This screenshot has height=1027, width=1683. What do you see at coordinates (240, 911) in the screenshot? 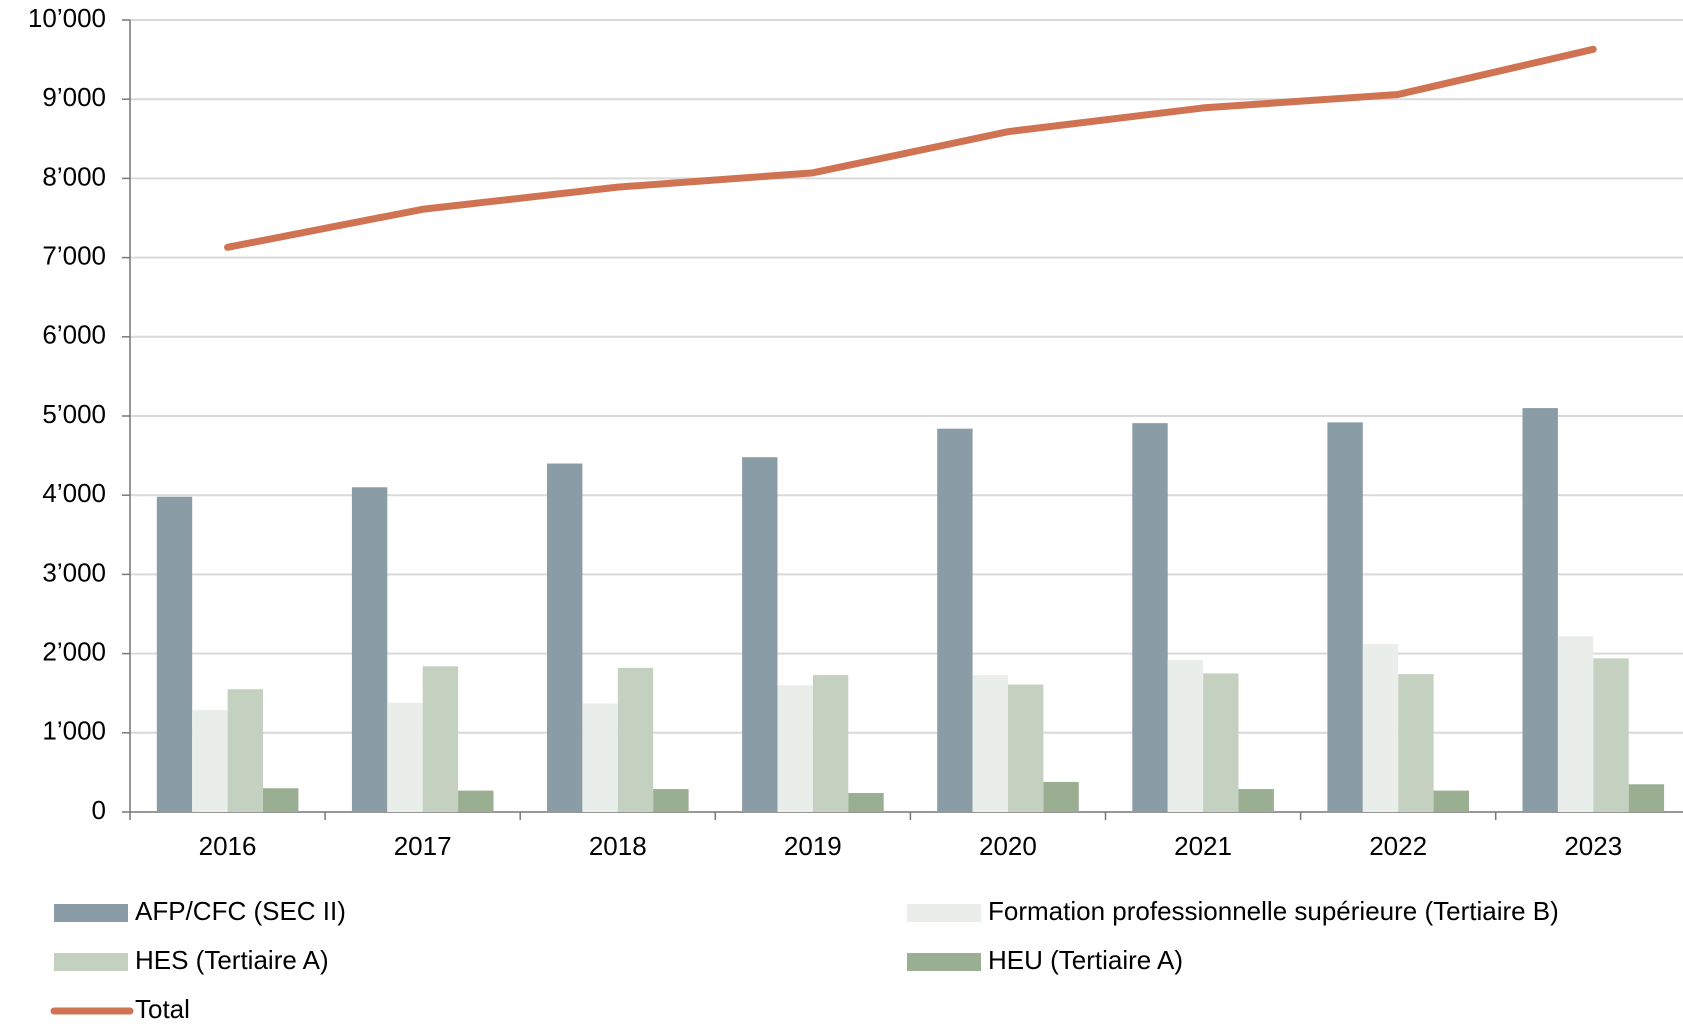
I see `legend-label: AFP/CFC (SEC II)` at bounding box center [240, 911].